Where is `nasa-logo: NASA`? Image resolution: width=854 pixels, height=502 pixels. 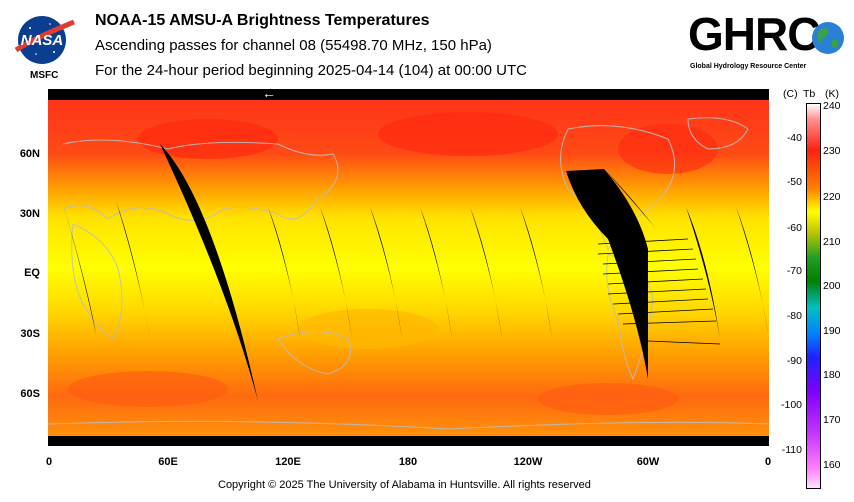
nasa-logo: NASA is located at coordinates (44, 45).